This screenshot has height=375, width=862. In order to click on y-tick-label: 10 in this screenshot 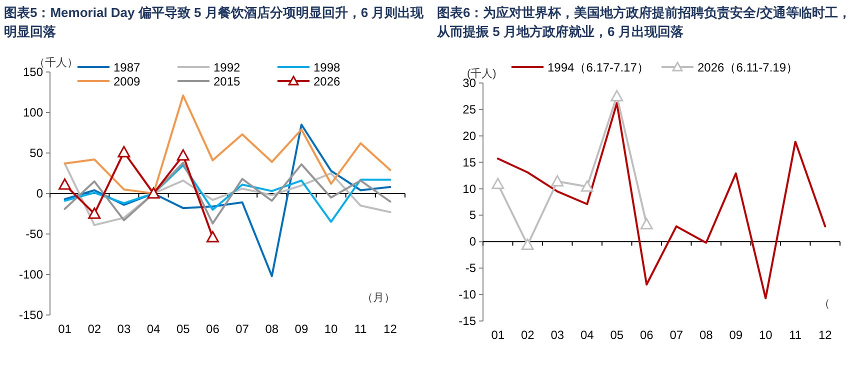, I will do `click(469, 189)`.